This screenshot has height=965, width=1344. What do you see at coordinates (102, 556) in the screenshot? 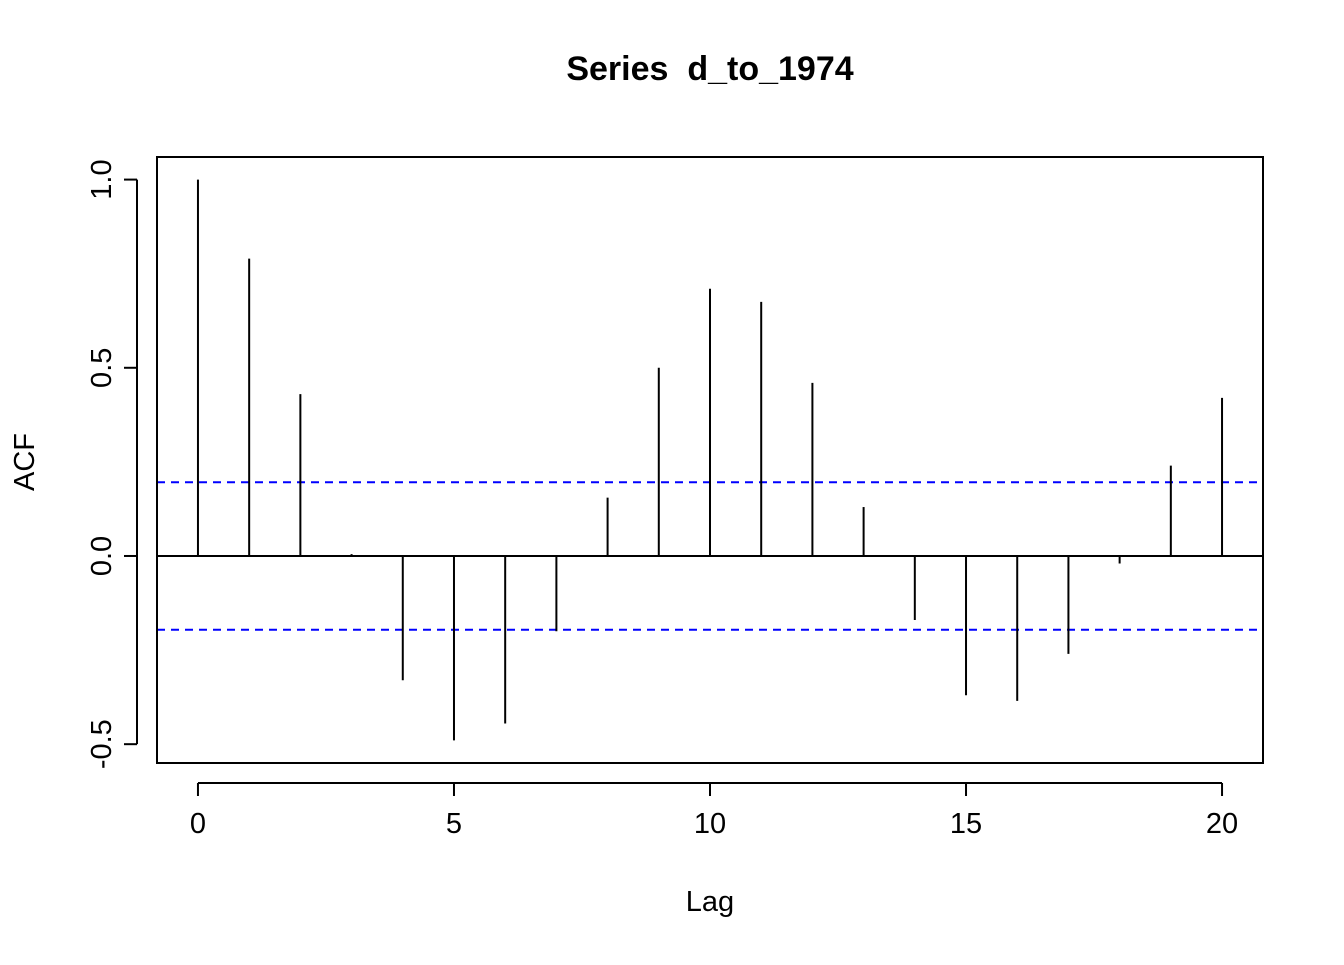
I see `y-tick-label-0: 0.0` at bounding box center [102, 556].